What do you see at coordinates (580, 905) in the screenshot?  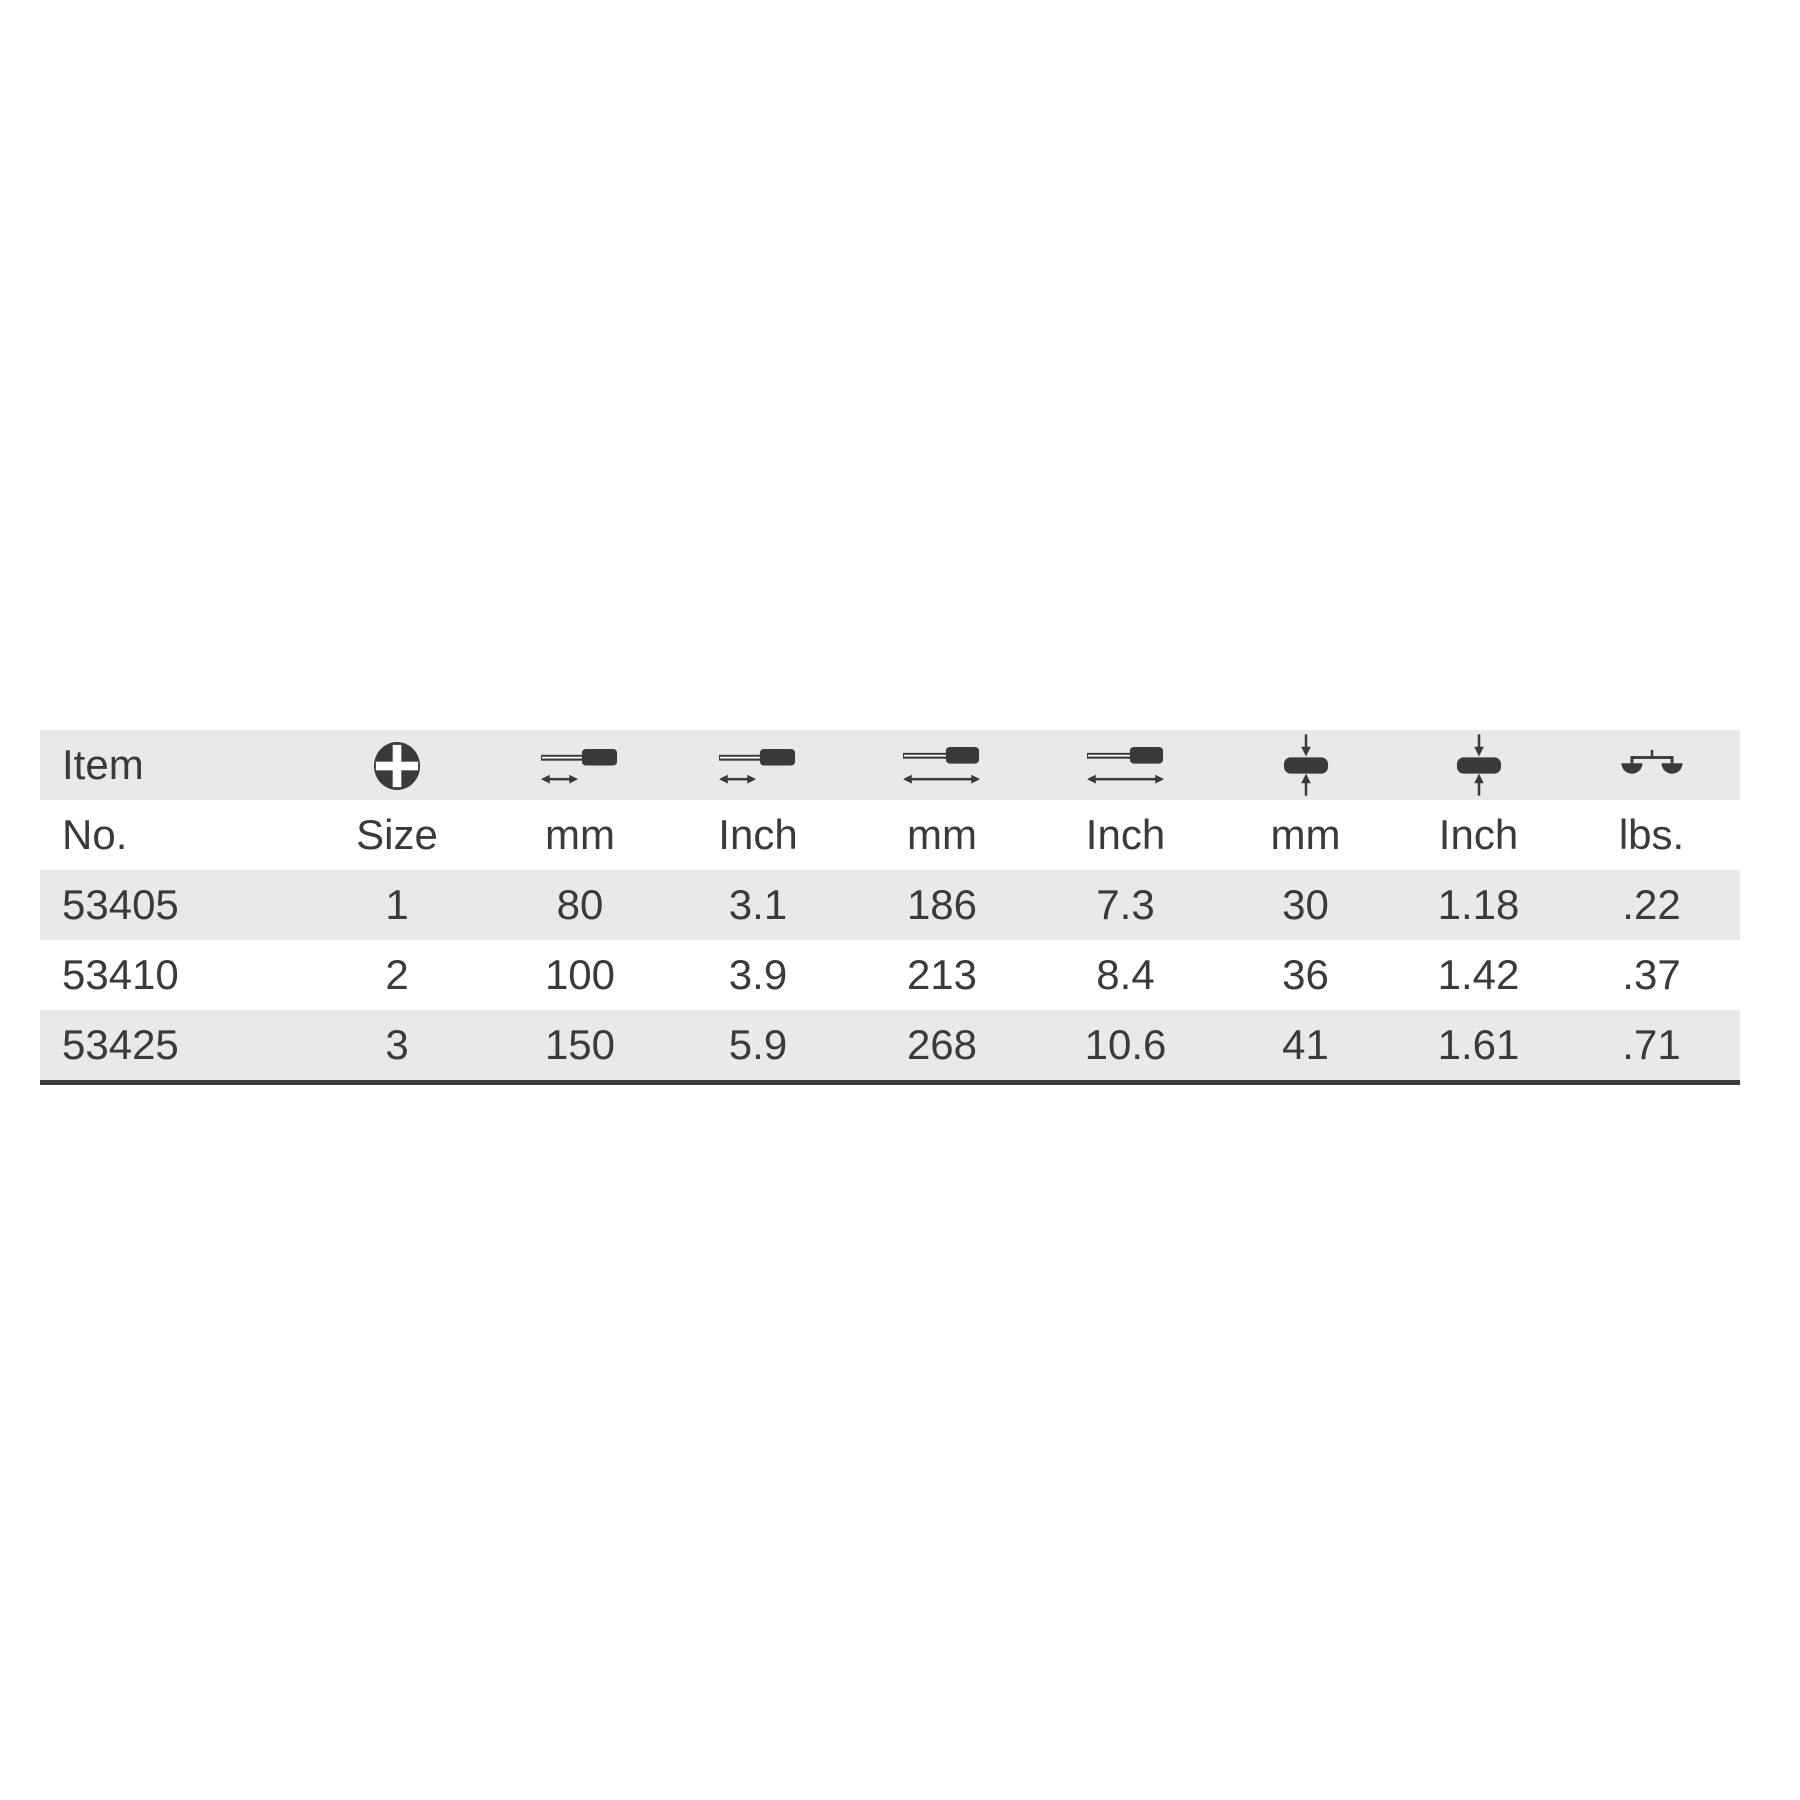 I see `blade-mm-cell: 80` at bounding box center [580, 905].